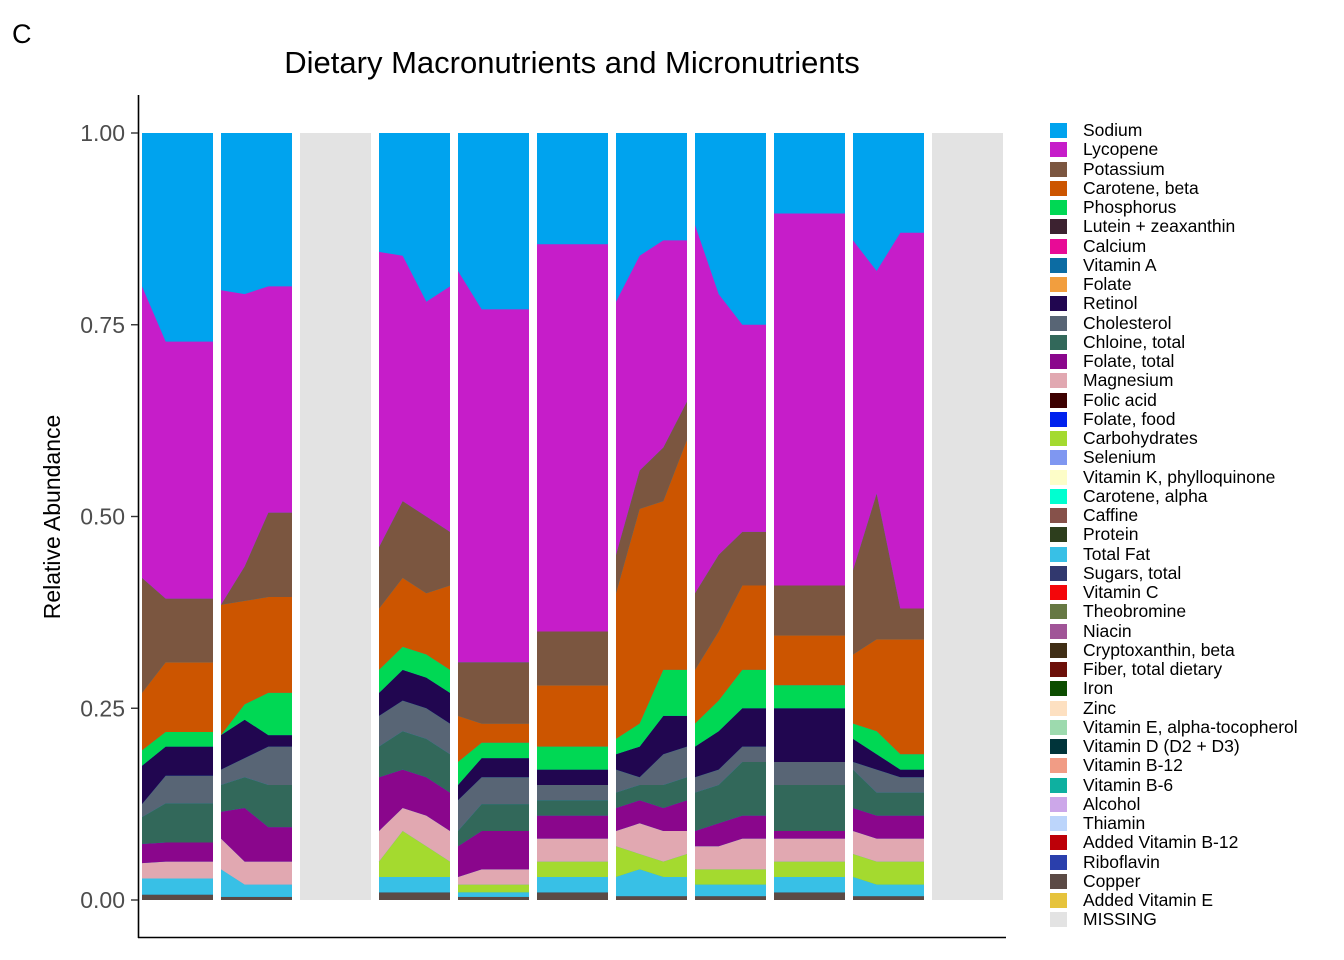 This screenshot has height=960, width=1344. Describe the element at coordinates (888, 869) in the screenshot. I see `area-band-carbohydrates` at that location.